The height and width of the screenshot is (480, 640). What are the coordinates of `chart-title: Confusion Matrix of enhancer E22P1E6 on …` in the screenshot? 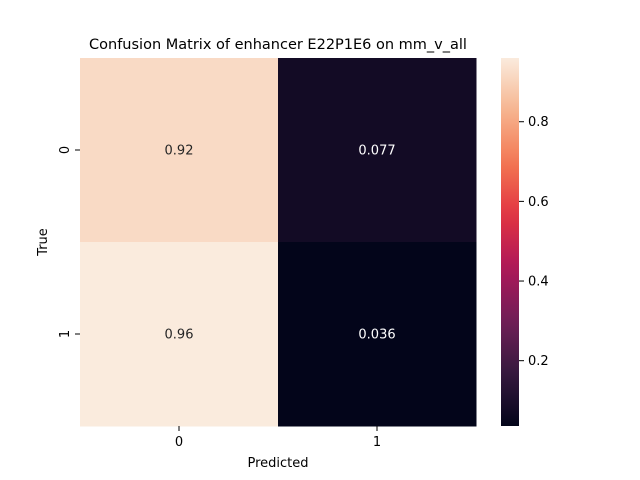 It's located at (278, 45).